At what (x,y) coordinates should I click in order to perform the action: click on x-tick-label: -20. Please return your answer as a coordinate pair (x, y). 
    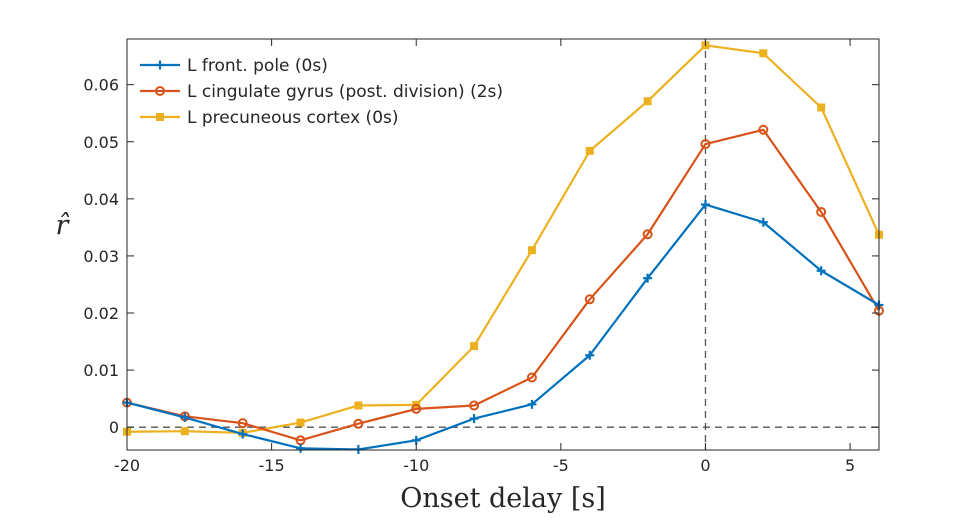
    Looking at the image, I should click on (127, 465).